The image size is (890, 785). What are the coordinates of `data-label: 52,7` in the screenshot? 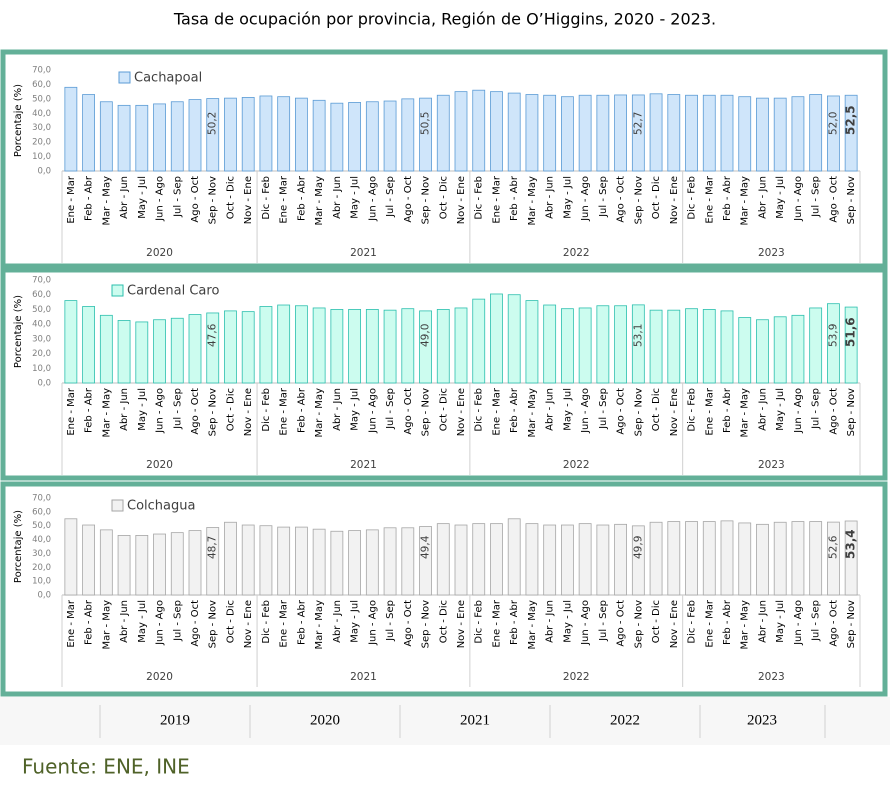 It's located at (638, 123).